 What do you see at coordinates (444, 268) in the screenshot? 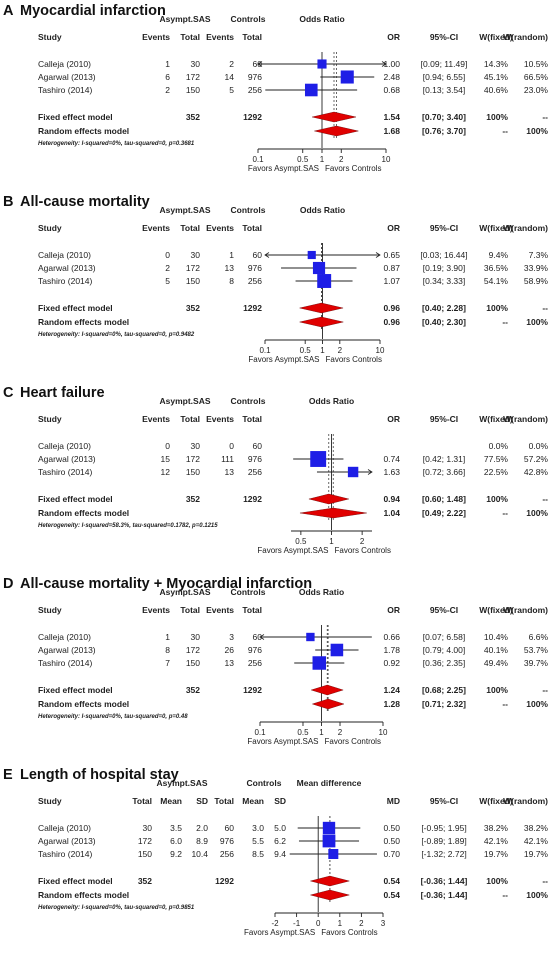
I see `study-ci: [0.19; 3.90]` at bounding box center [444, 268].